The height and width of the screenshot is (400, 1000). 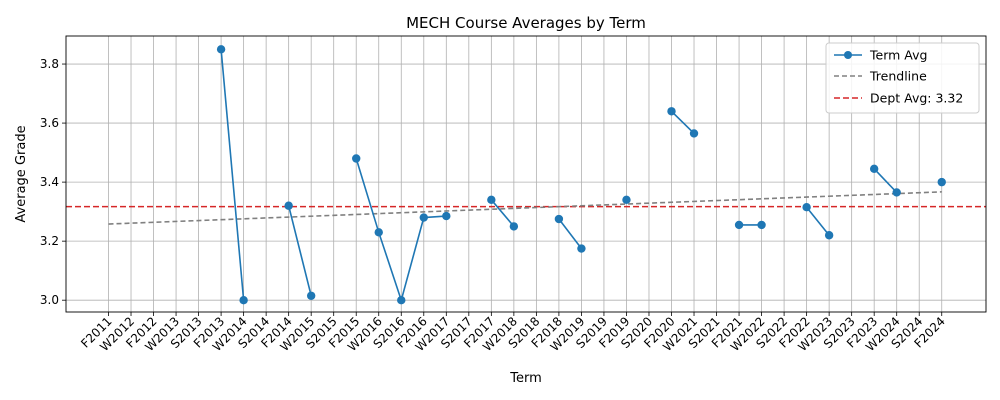 I want to click on legend-label-term-avg: Term Avg, so click(x=898, y=55).